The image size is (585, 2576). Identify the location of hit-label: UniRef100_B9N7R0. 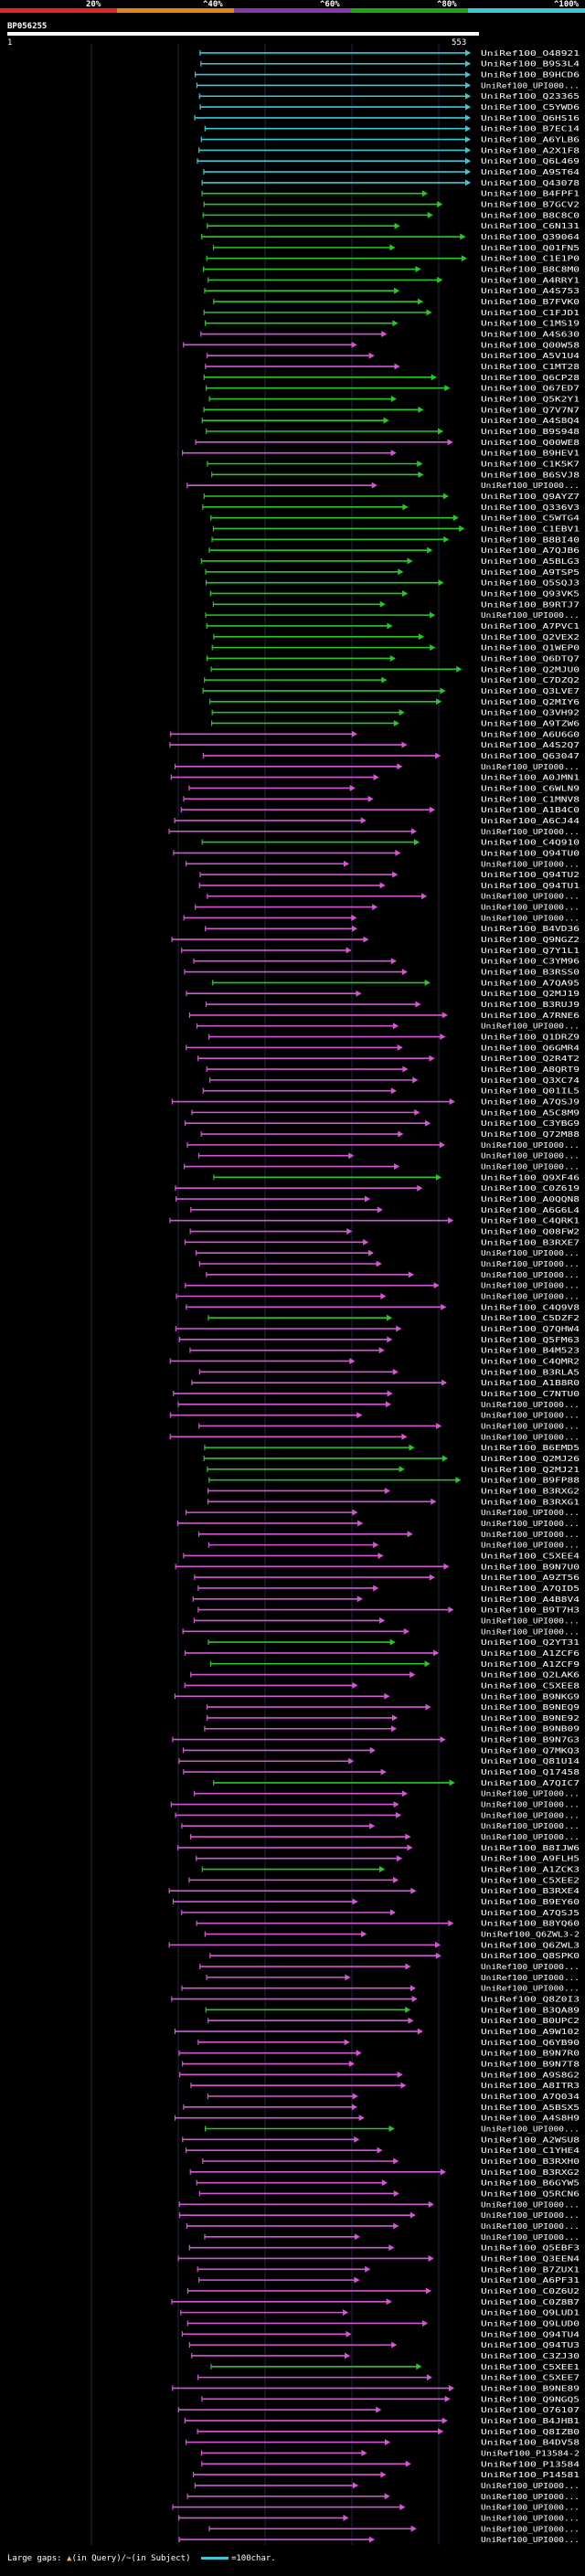
(531, 2054).